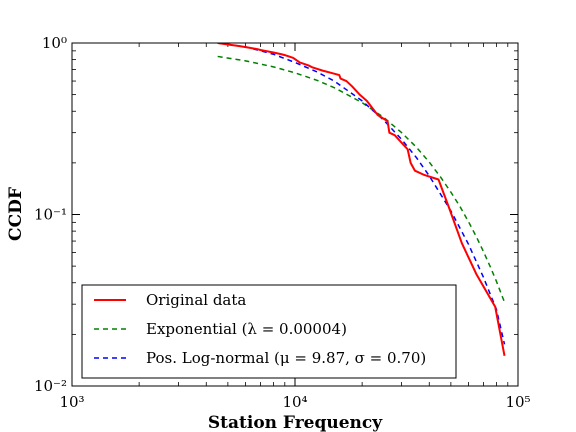 The width and height of the screenshot is (576, 432). I want to click on y-tick-label: 10⁰, so click(54, 43).